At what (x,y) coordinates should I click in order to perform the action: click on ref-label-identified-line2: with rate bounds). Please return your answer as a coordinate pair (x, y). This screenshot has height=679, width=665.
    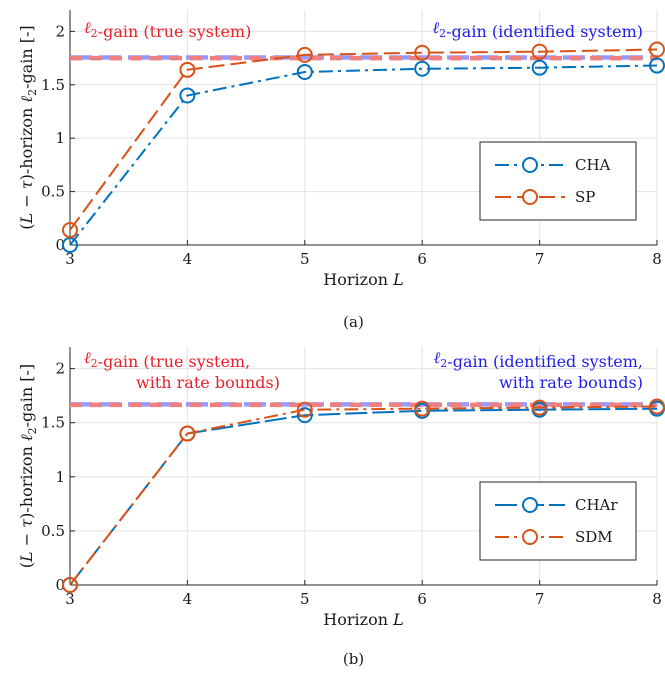
    Looking at the image, I should click on (571, 382).